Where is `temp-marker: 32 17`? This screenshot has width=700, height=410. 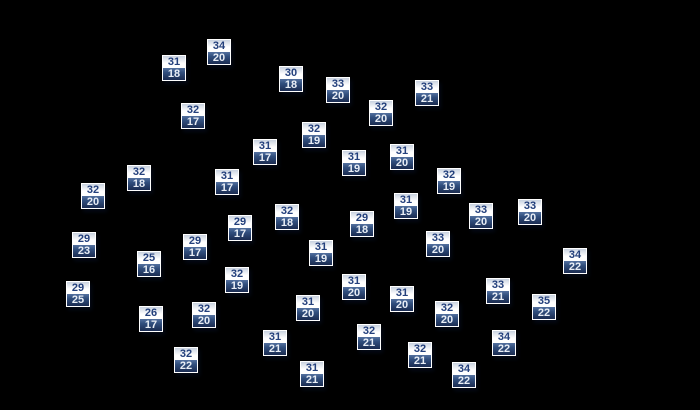
temp-marker: 32 17 is located at coordinates (193, 116).